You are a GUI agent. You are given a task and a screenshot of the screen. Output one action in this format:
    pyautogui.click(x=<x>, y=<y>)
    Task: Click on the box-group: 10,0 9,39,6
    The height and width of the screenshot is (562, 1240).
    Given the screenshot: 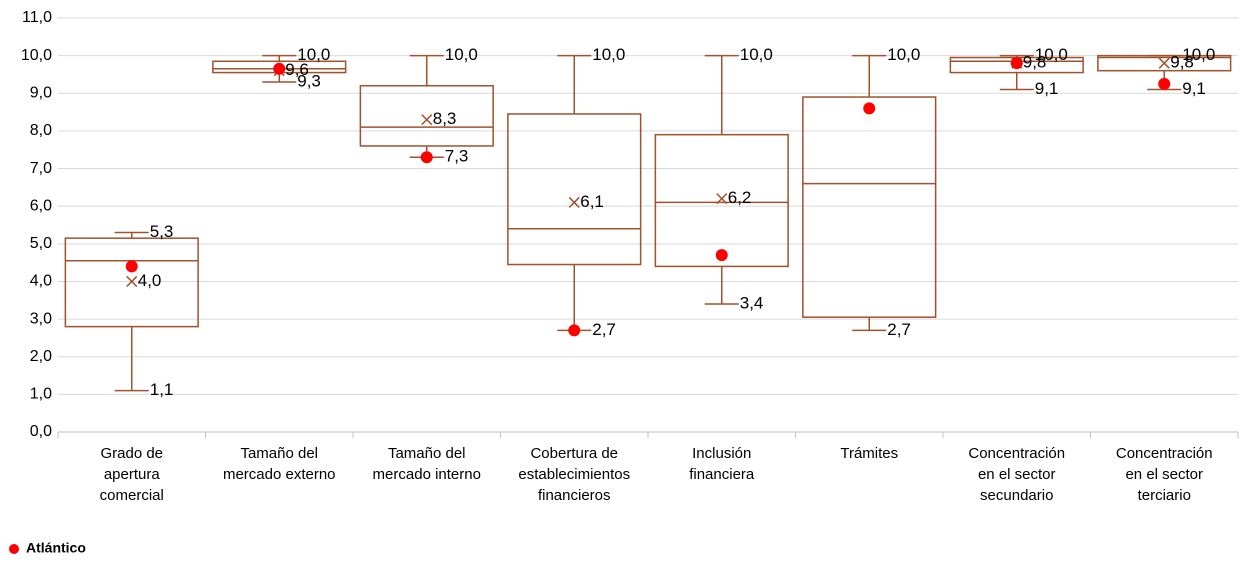 What is the action you would take?
    pyautogui.click(x=279, y=67)
    